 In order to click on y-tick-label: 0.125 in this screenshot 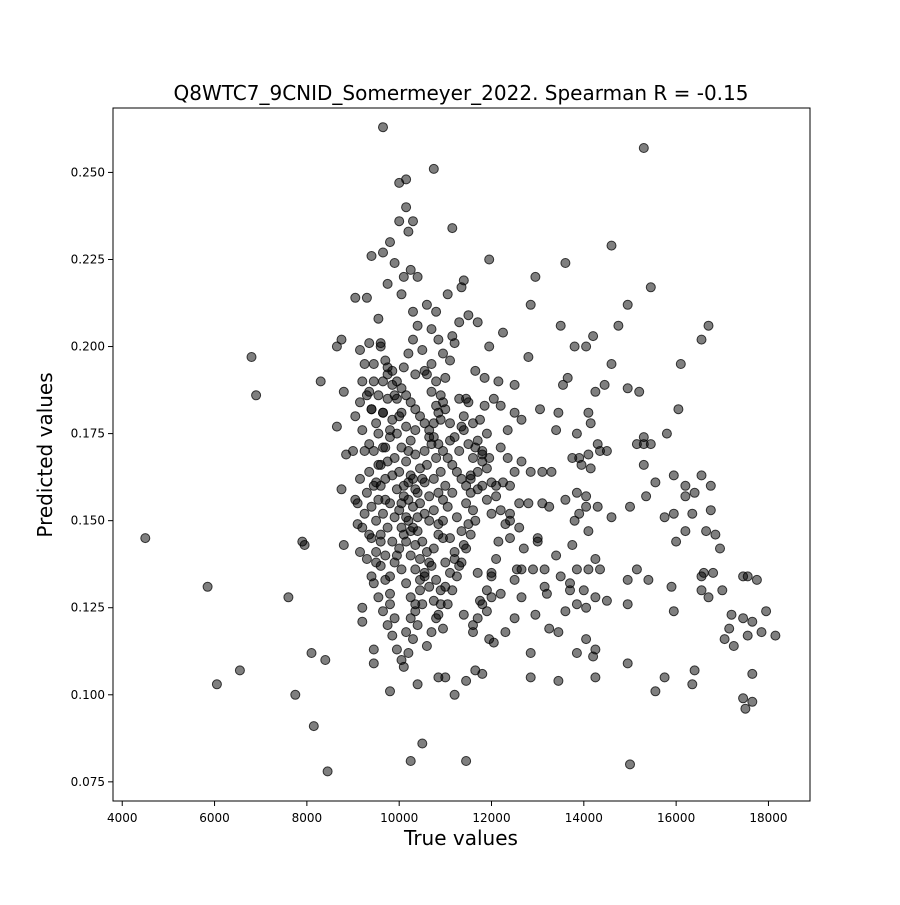, I will do `click(88, 608)`.